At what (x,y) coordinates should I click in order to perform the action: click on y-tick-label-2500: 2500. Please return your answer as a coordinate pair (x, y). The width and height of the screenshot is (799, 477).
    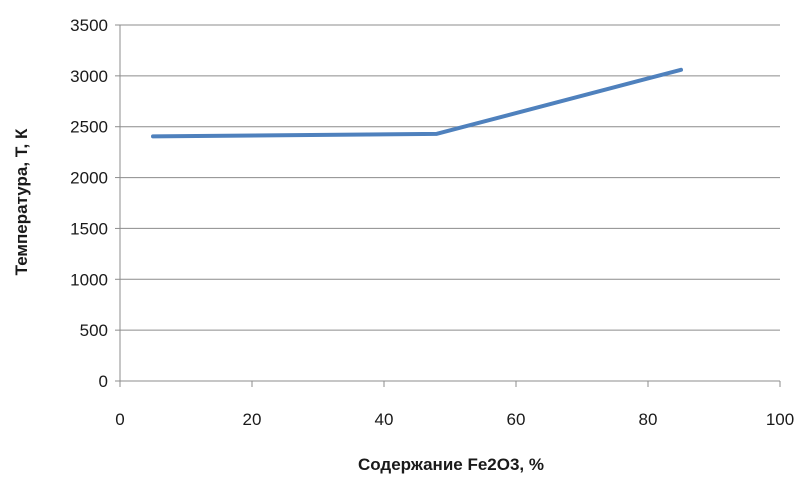
    Looking at the image, I should click on (89, 127).